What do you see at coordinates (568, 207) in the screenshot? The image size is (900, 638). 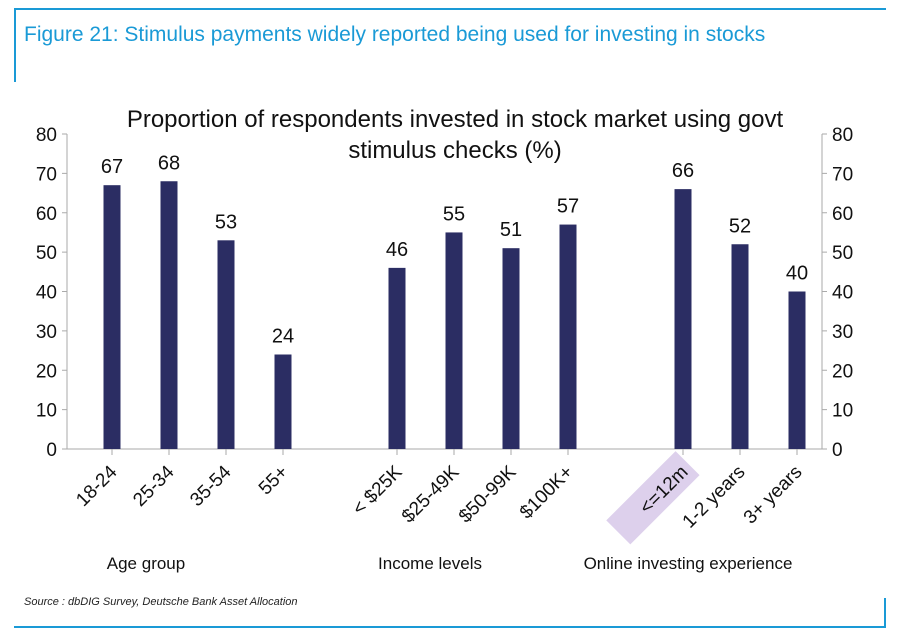 I see `bar-value-label: 57` at bounding box center [568, 207].